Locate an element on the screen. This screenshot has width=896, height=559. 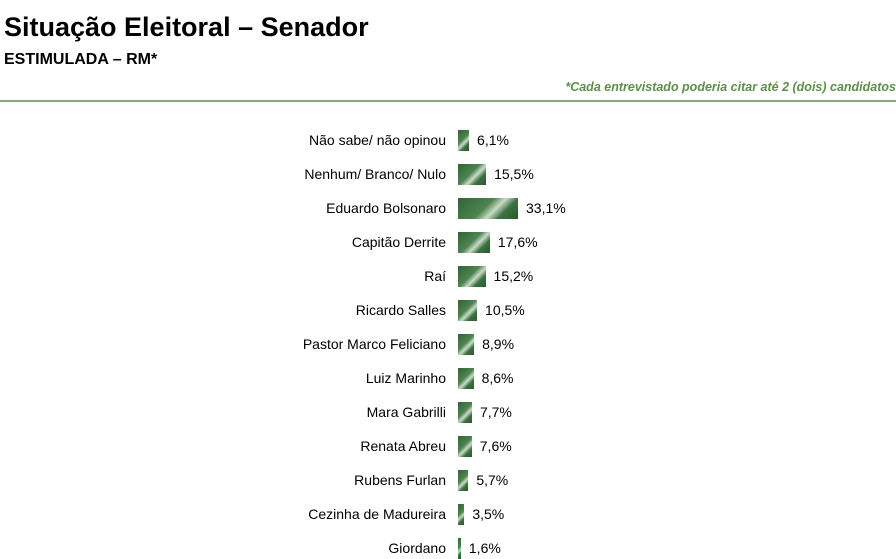
category-label: Eduardo Bolsonaro is located at coordinates (386, 208).